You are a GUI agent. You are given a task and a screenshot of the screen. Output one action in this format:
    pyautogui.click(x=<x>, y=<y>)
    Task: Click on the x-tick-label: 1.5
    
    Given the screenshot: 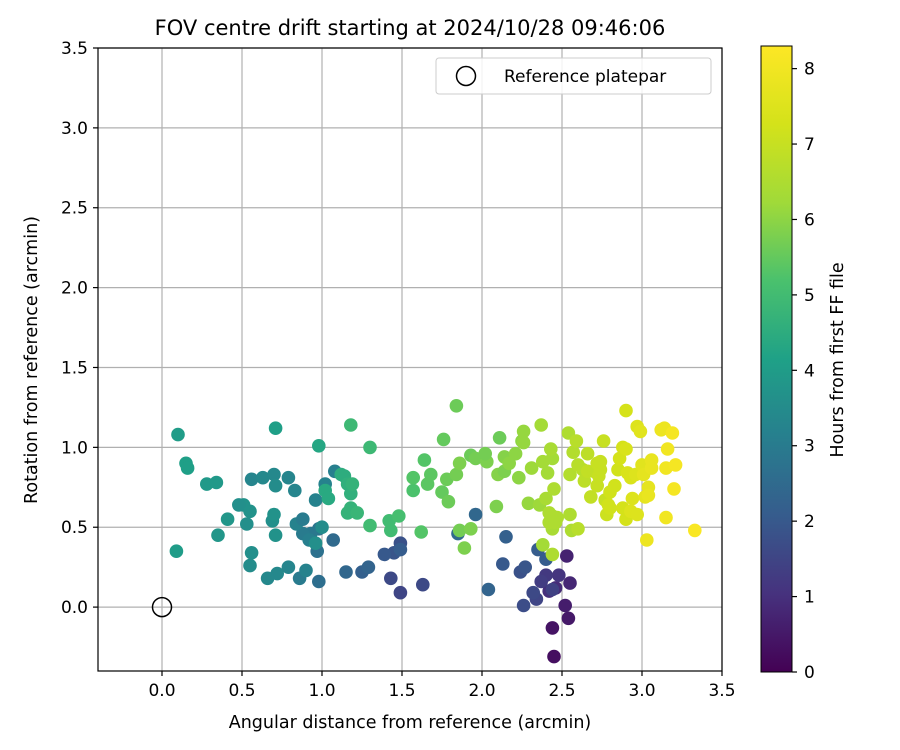 What is the action you would take?
    pyautogui.click(x=401, y=691)
    